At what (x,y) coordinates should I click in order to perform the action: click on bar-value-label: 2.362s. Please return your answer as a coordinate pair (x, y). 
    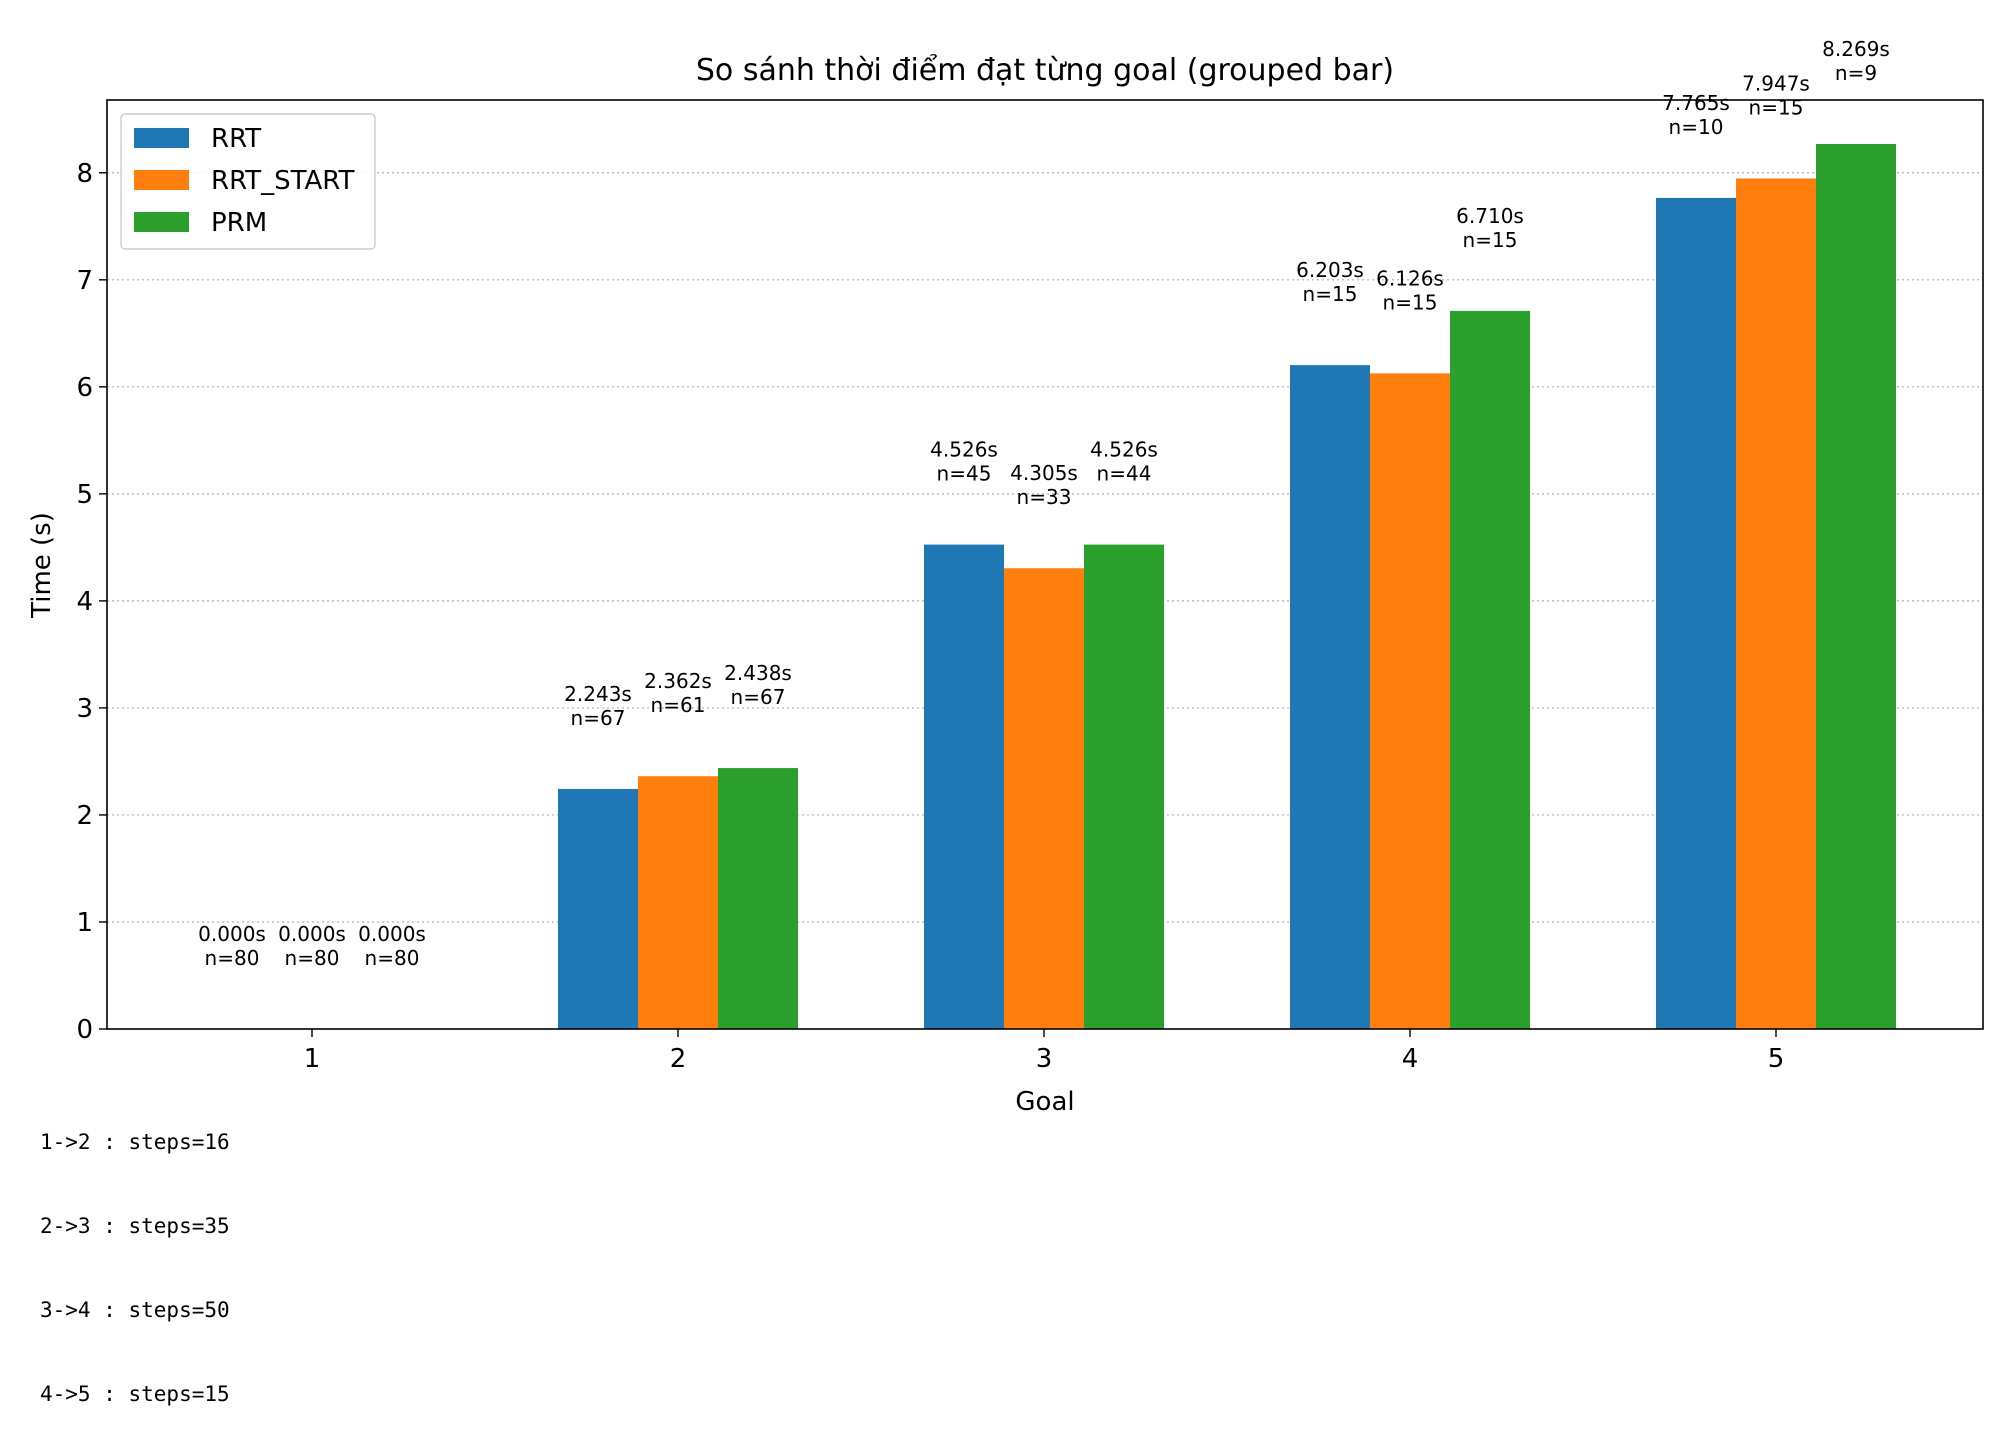
    Looking at the image, I should click on (678, 681).